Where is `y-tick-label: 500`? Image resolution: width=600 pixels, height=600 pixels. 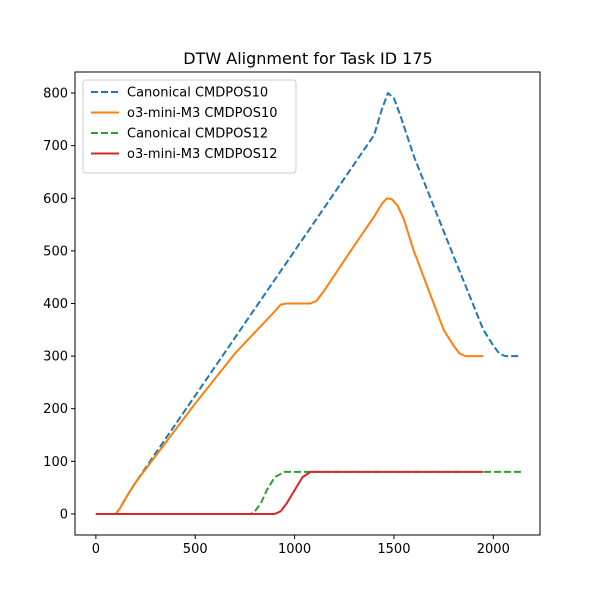 y-tick-label: 500 is located at coordinates (55, 251).